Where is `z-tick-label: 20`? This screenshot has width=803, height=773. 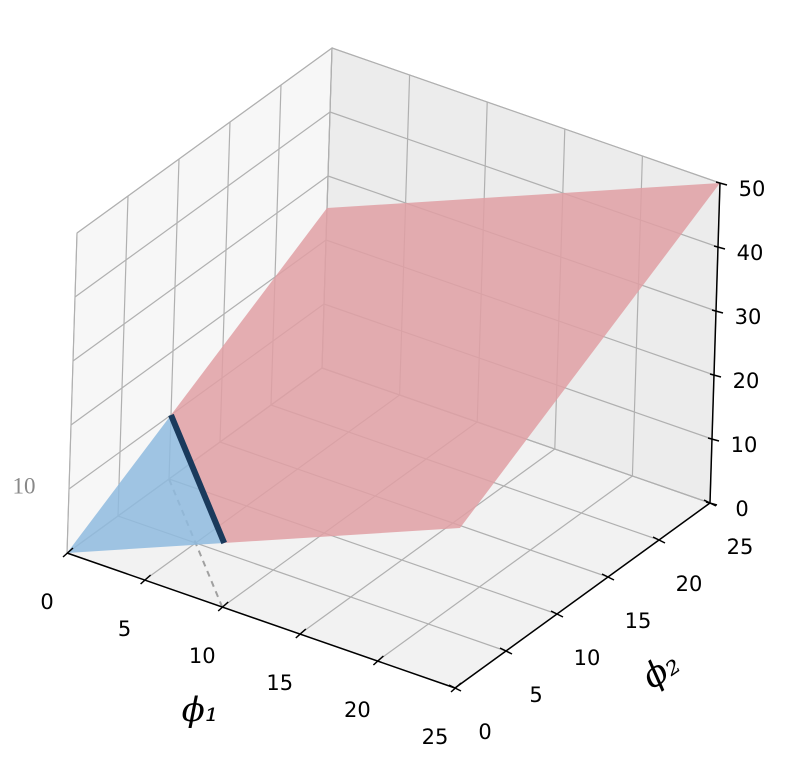
z-tick-label: 20 is located at coordinates (746, 381).